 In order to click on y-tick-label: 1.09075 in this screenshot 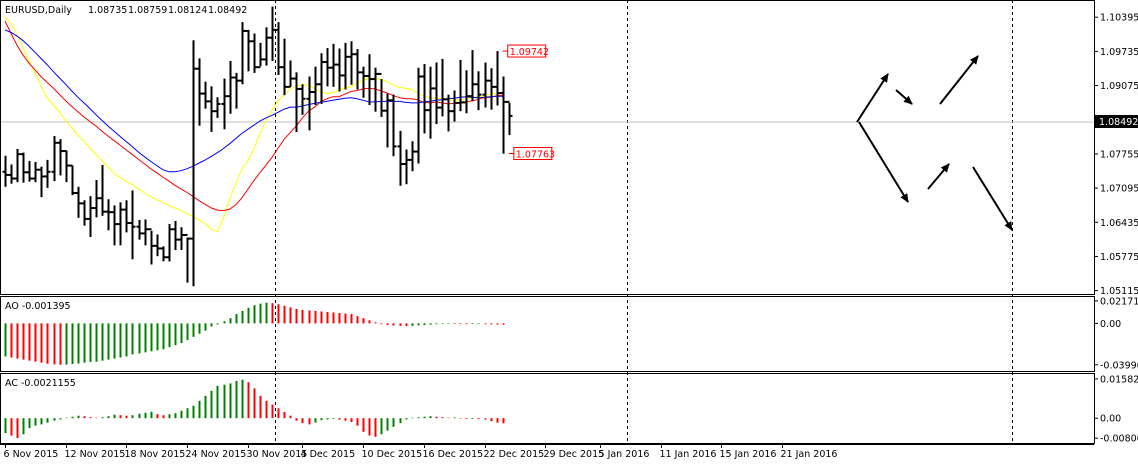, I will do `click(1119, 86)`.